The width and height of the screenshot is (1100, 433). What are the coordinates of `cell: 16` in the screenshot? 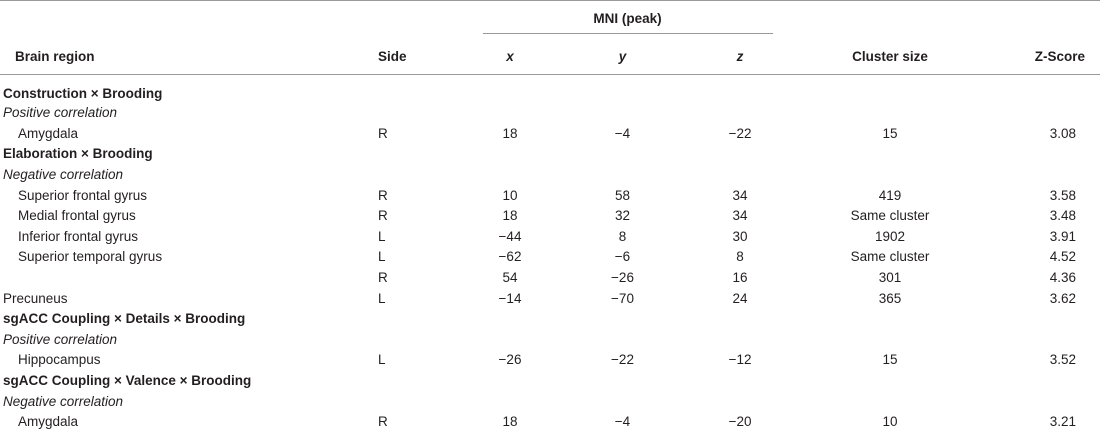 It's located at (740, 278).